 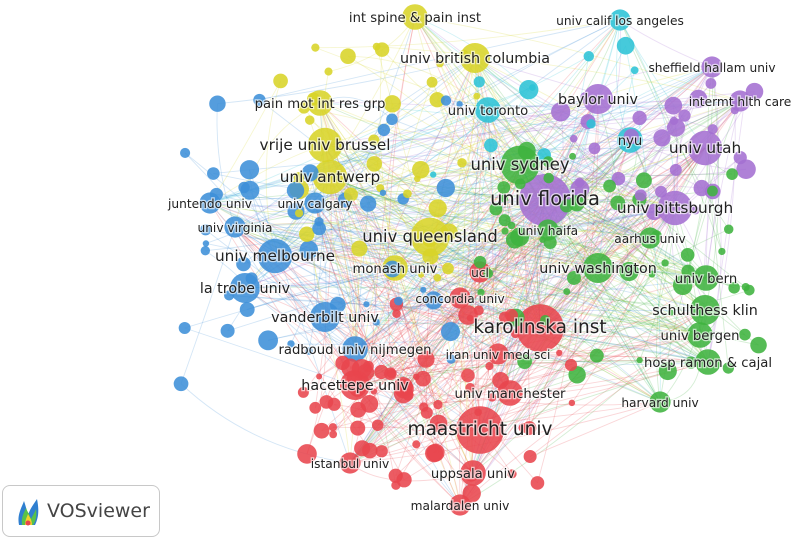 What do you see at coordinates (480, 430) in the screenshot?
I see `node-maastricht-univ` at bounding box center [480, 430].